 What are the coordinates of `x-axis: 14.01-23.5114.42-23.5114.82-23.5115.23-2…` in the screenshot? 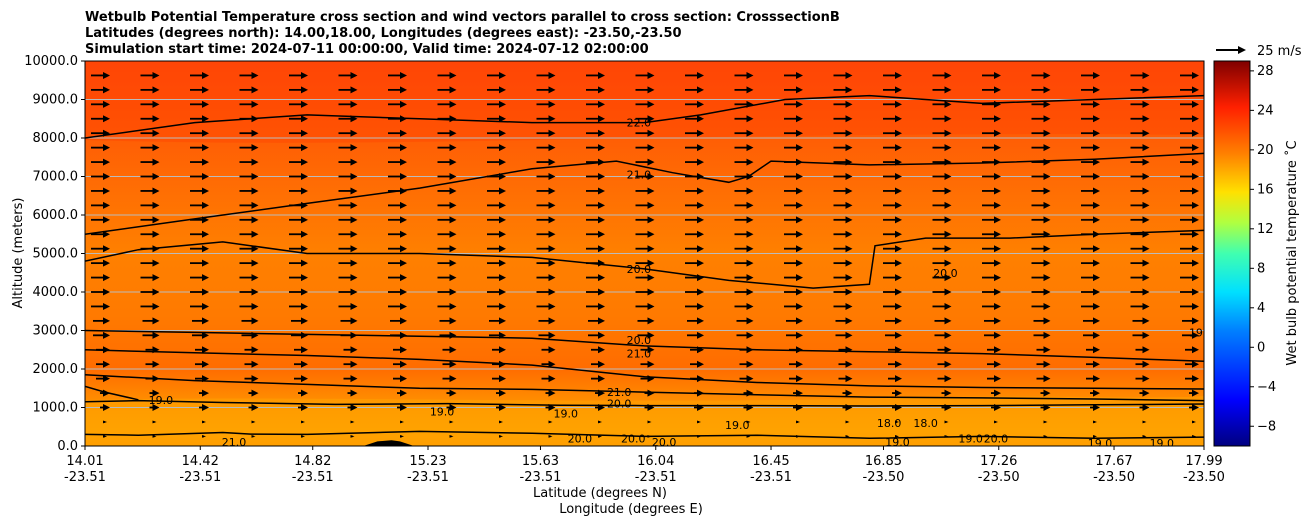 It's located at (644, 465).